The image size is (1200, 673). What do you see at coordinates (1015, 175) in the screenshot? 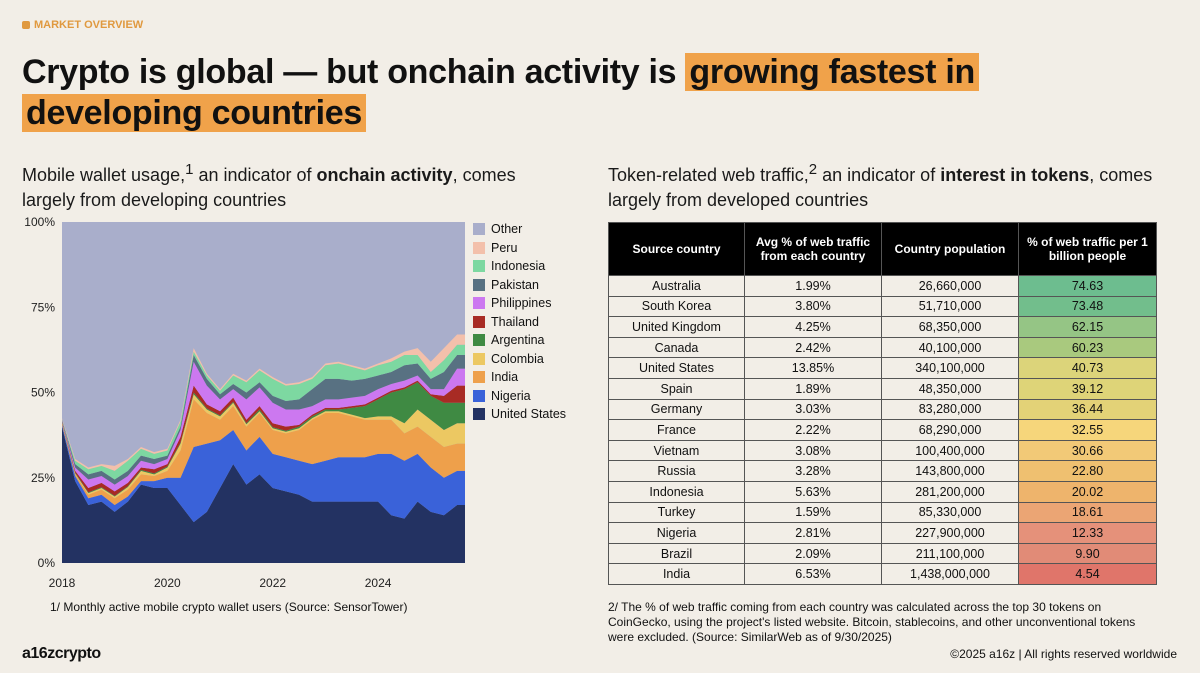
I see `subtitle-bold: interest in tokens` at bounding box center [1015, 175].